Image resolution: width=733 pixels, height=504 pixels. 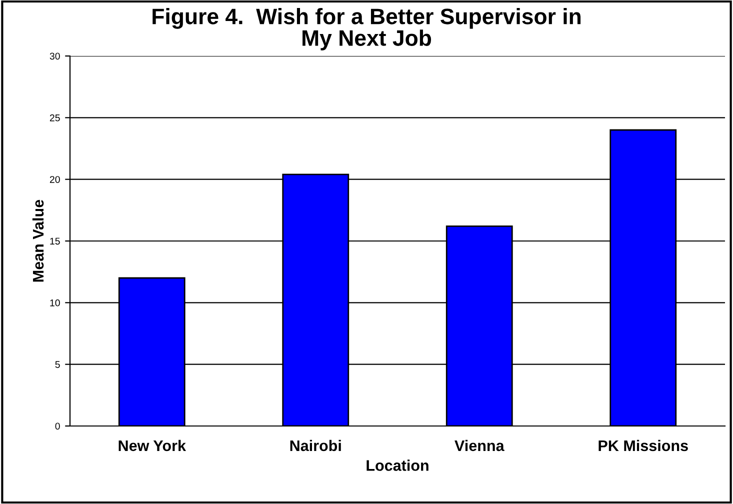 I want to click on y-tick-label: 5, so click(x=57, y=364).